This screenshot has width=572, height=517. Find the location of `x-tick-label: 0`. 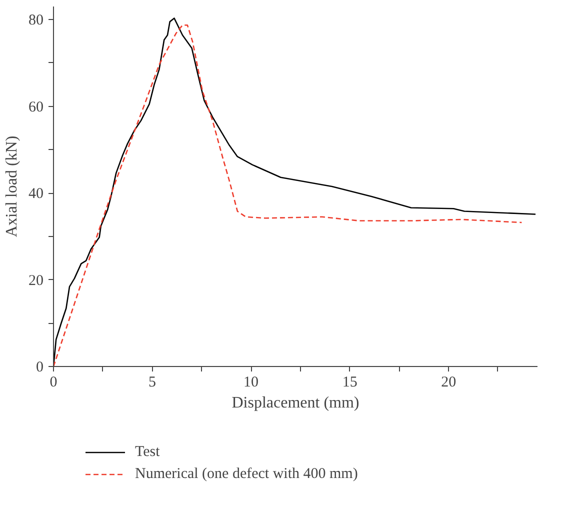

x-tick-label: 0 is located at coordinates (54, 382).